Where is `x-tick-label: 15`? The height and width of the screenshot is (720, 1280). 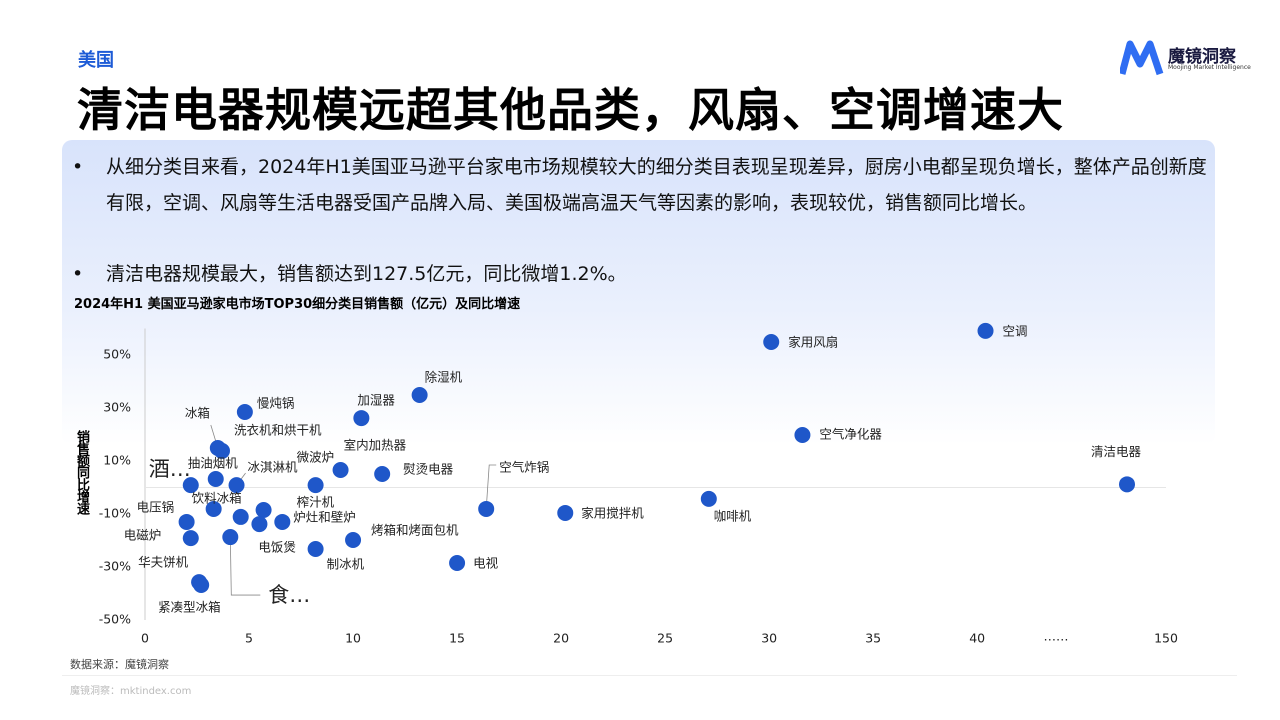
x-tick-label: 15 is located at coordinates (457, 638).